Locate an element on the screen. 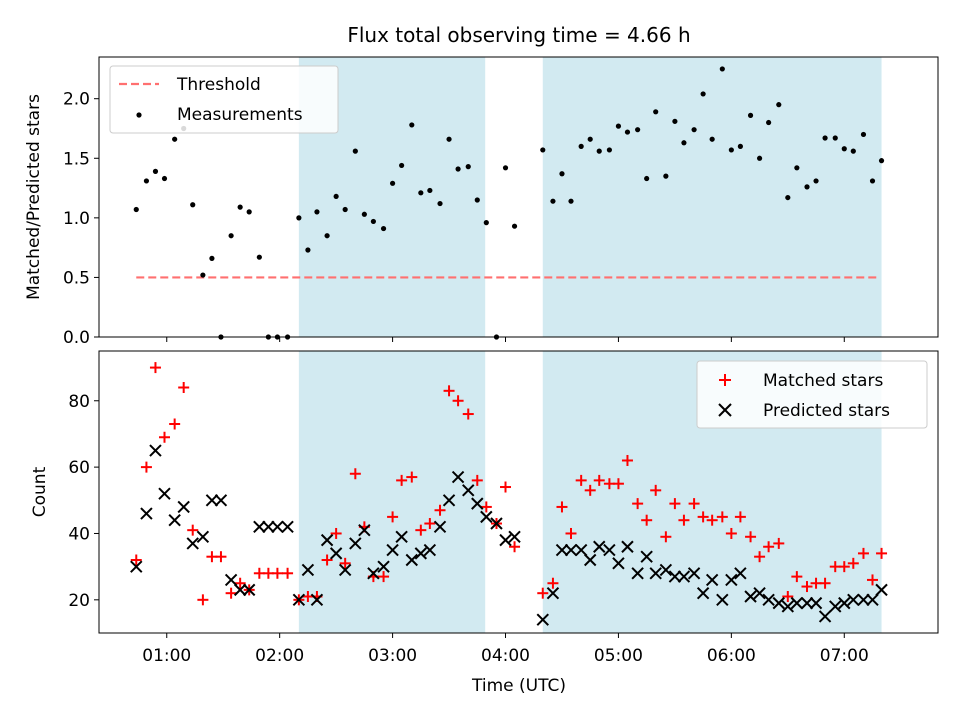 The height and width of the screenshot is (720, 960). shaded-interval is located at coordinates (712, 197).